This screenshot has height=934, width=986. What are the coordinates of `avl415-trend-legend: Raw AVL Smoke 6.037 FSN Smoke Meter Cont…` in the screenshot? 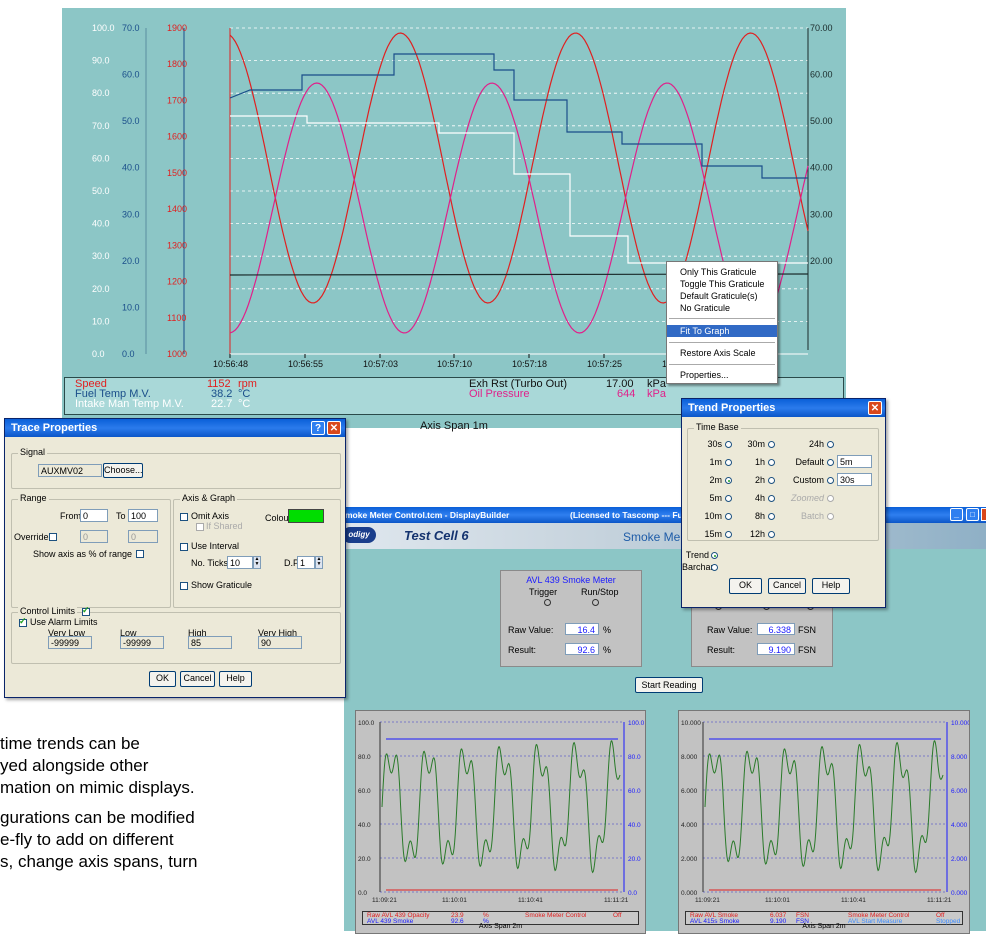 It's located at (824, 918).